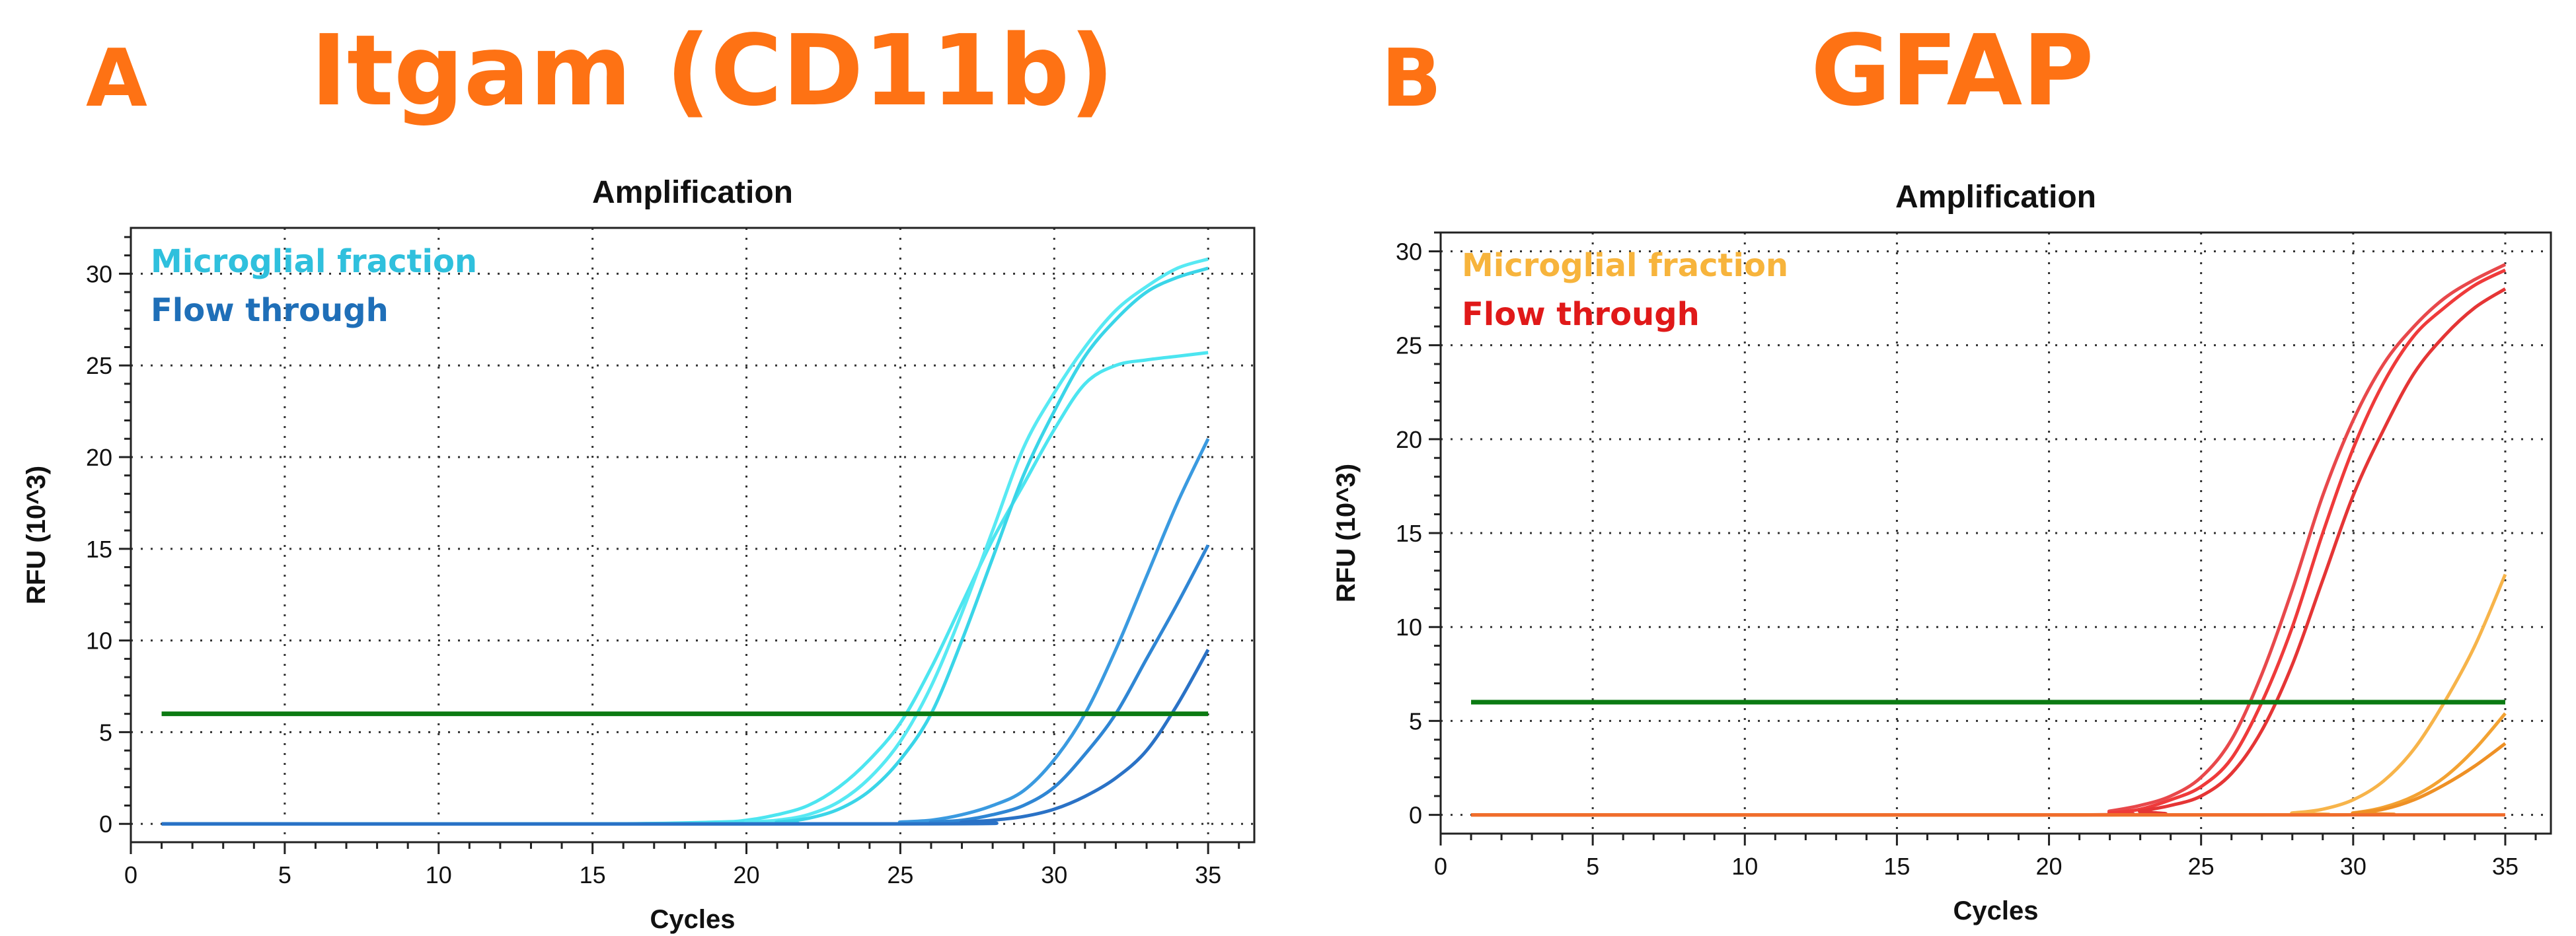 Image resolution: width=2576 pixels, height=936 pixels. Describe the element at coordinates (713, 70) in the screenshot. I see `panel-title-itgam: Itgam (CD11b)` at that location.